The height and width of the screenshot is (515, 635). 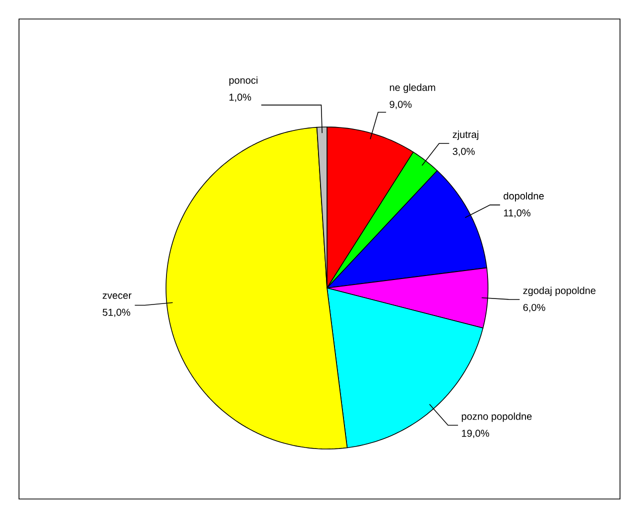 What do you see at coordinates (401, 105) in the screenshot?
I see `data-label: 9,0%` at bounding box center [401, 105].